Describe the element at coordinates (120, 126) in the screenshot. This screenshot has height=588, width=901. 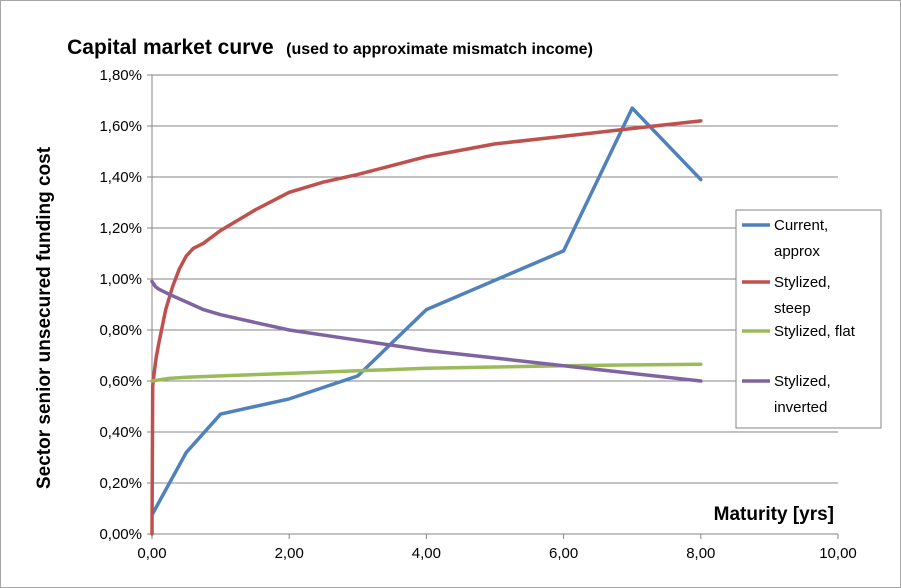
I see `y-tick-label: 1,60%` at that location.